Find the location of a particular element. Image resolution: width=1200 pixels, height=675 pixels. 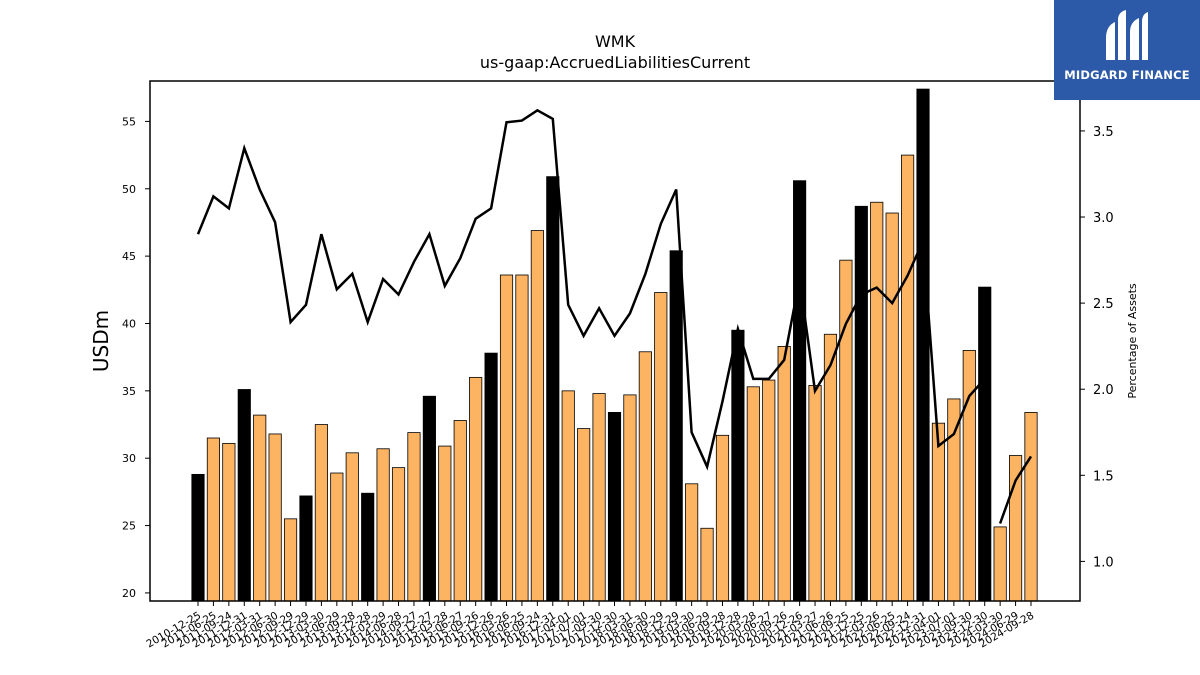

chart-subtitle: us-gaap:AccruedLiabilitiesCurrent is located at coordinates (615, 62).